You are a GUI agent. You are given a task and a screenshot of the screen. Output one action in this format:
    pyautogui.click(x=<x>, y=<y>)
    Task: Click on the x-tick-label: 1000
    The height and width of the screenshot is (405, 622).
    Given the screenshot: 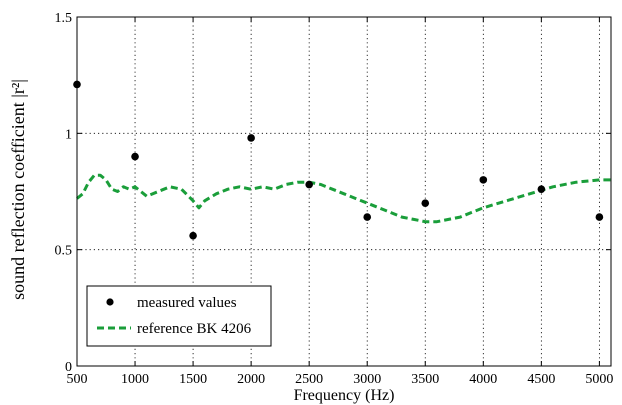 What is the action you would take?
    pyautogui.click(x=135, y=379)
    